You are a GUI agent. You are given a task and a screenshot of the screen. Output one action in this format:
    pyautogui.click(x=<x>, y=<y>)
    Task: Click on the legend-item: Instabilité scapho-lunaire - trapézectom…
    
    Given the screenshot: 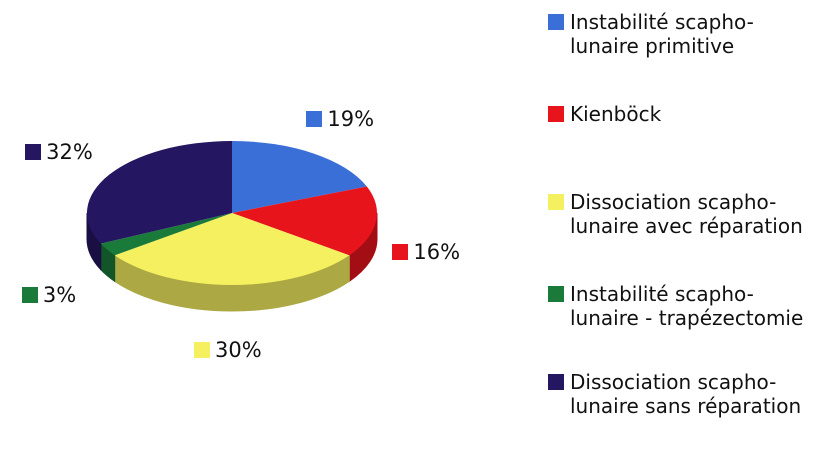 What is the action you would take?
    pyautogui.click(x=684, y=306)
    